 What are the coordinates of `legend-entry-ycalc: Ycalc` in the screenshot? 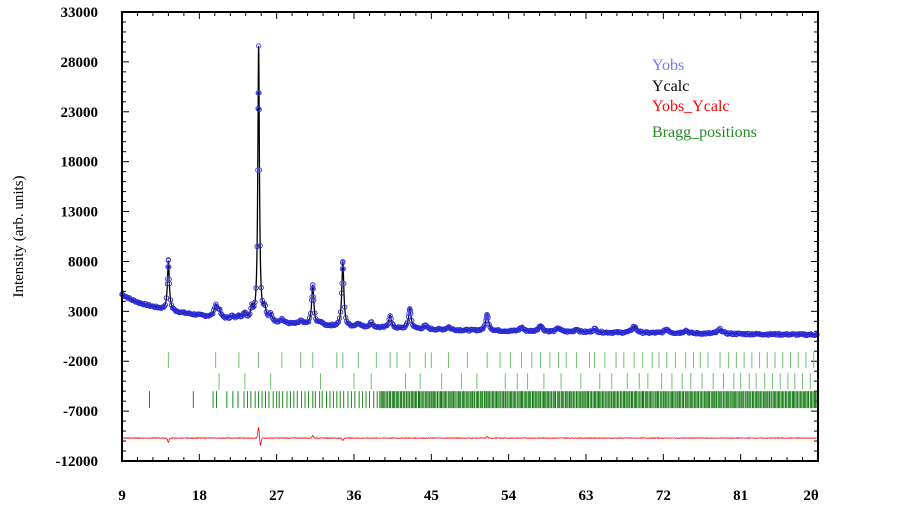 It's located at (670, 86).